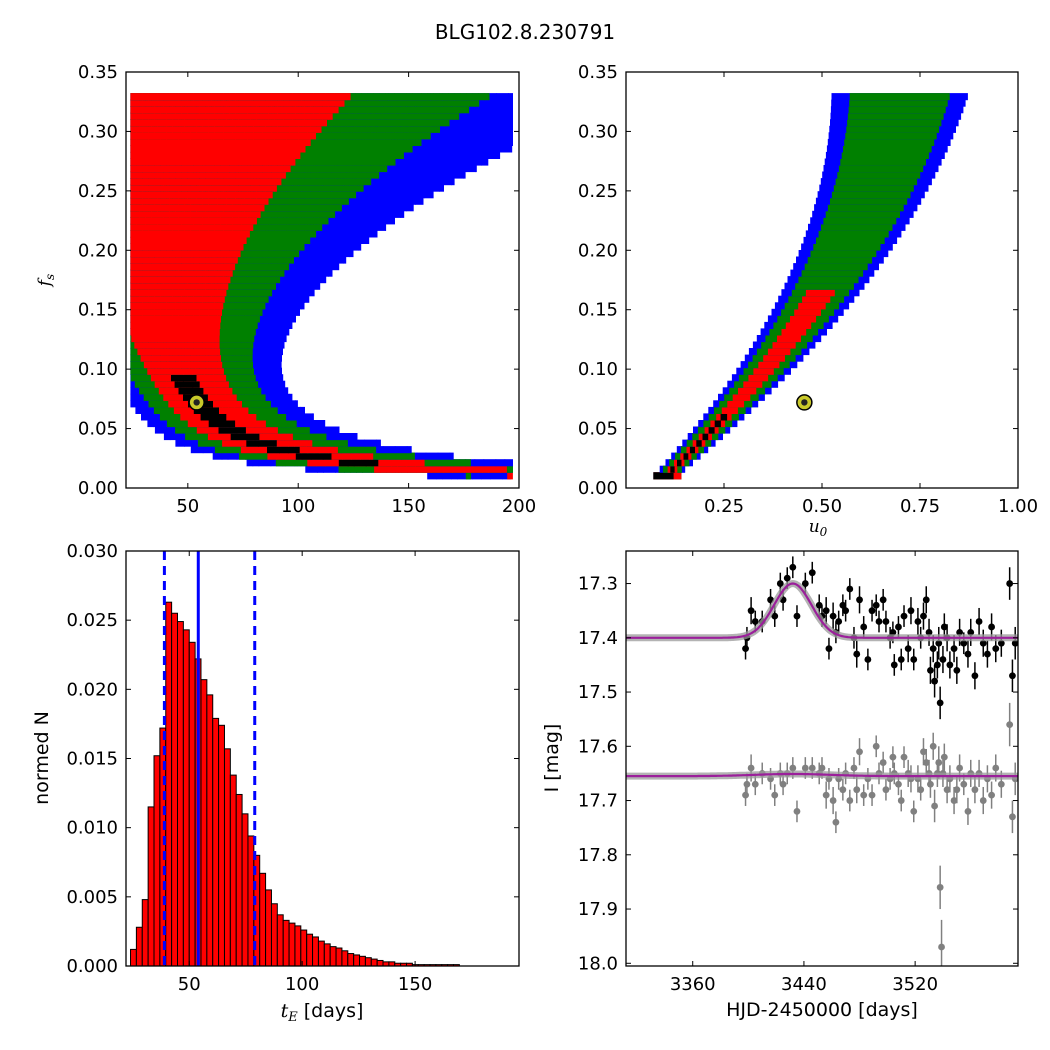 Image resolution: width=1050 pixels, height=1050 pixels. I want to click on y-tick-label: 0.15, so click(98, 310).